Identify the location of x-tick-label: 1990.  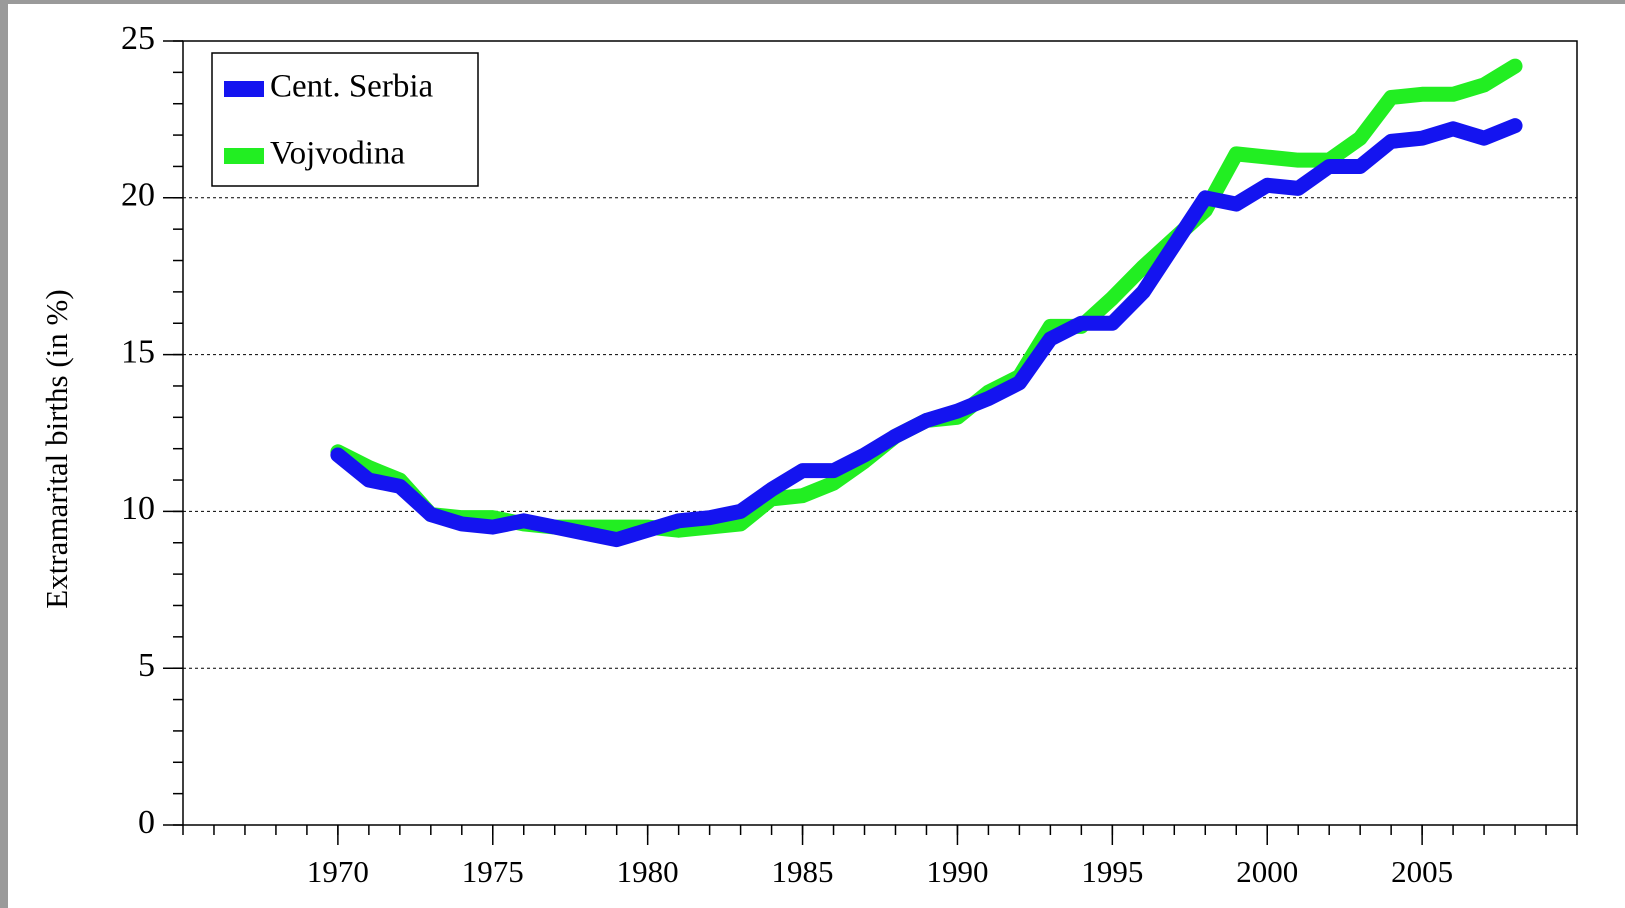
(957, 871).